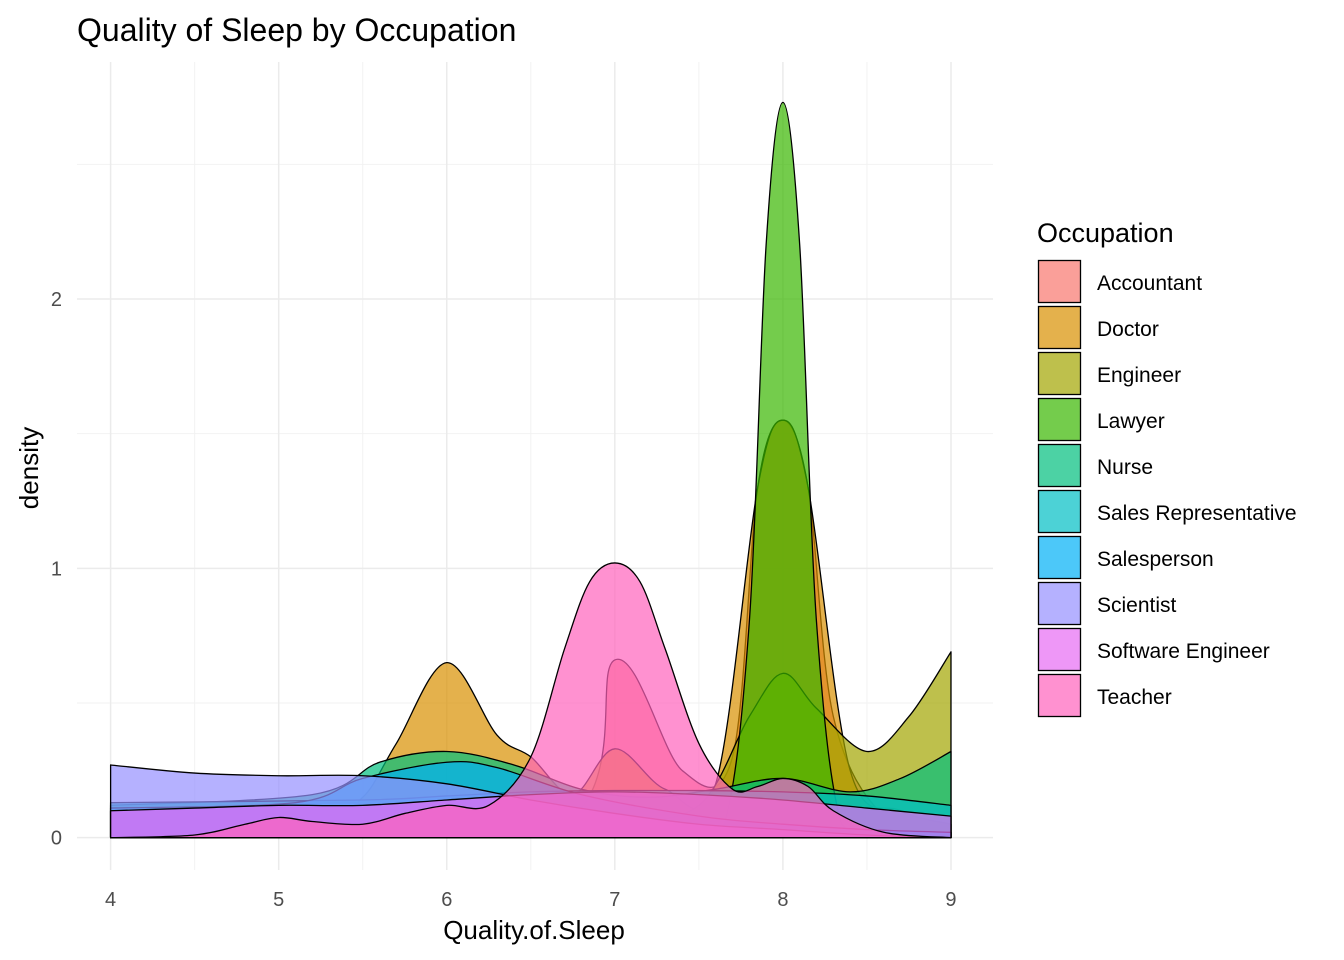 The height and width of the screenshot is (960, 1344). What do you see at coordinates (1131, 421) in the screenshot?
I see `legend-label: Lawyer` at bounding box center [1131, 421].